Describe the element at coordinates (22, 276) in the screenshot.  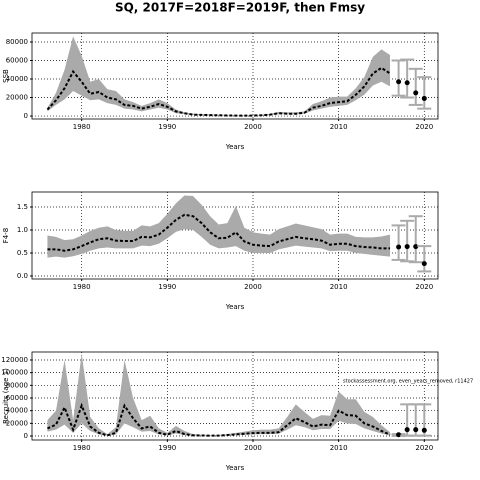
I see `y-tick-label: 0.0` at that location.